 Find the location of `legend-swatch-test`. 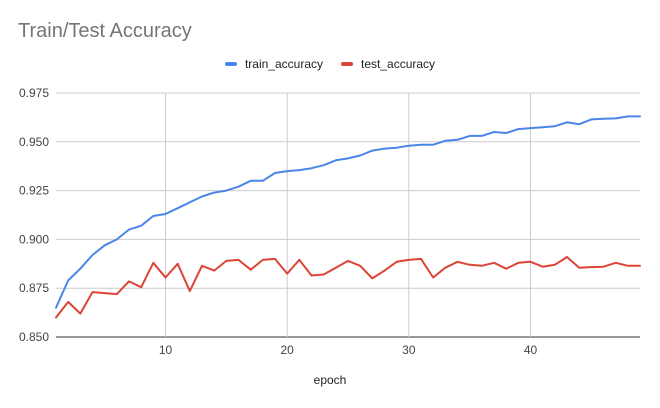

legend-swatch-test is located at coordinates (347, 64).